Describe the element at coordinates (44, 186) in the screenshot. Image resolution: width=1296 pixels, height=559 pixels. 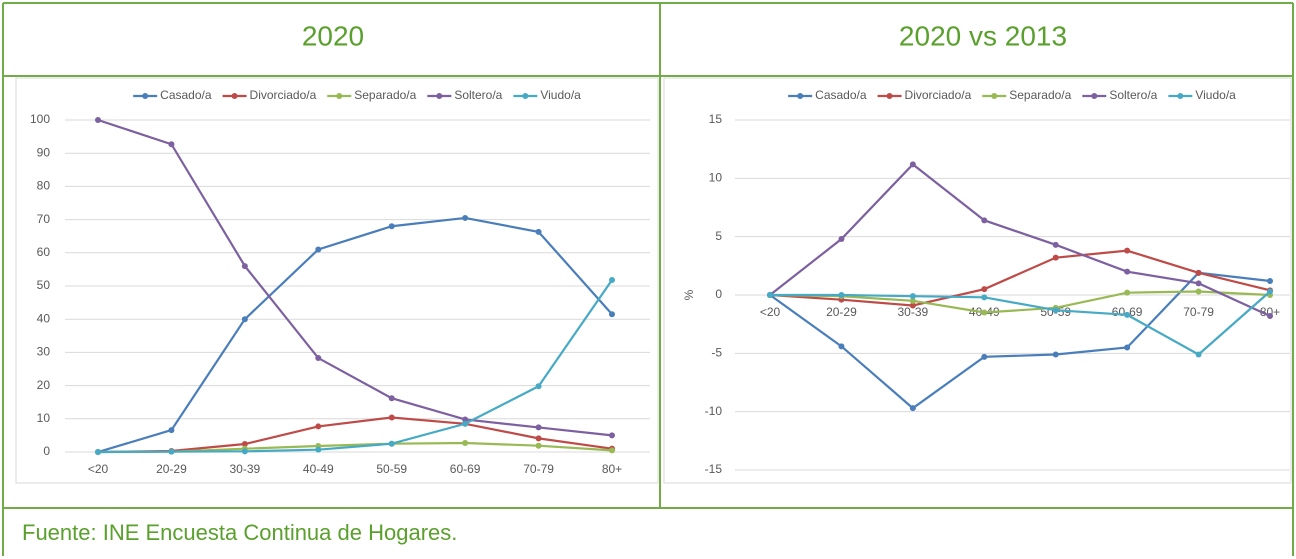
I see `y-tick-label: 80` at that location.